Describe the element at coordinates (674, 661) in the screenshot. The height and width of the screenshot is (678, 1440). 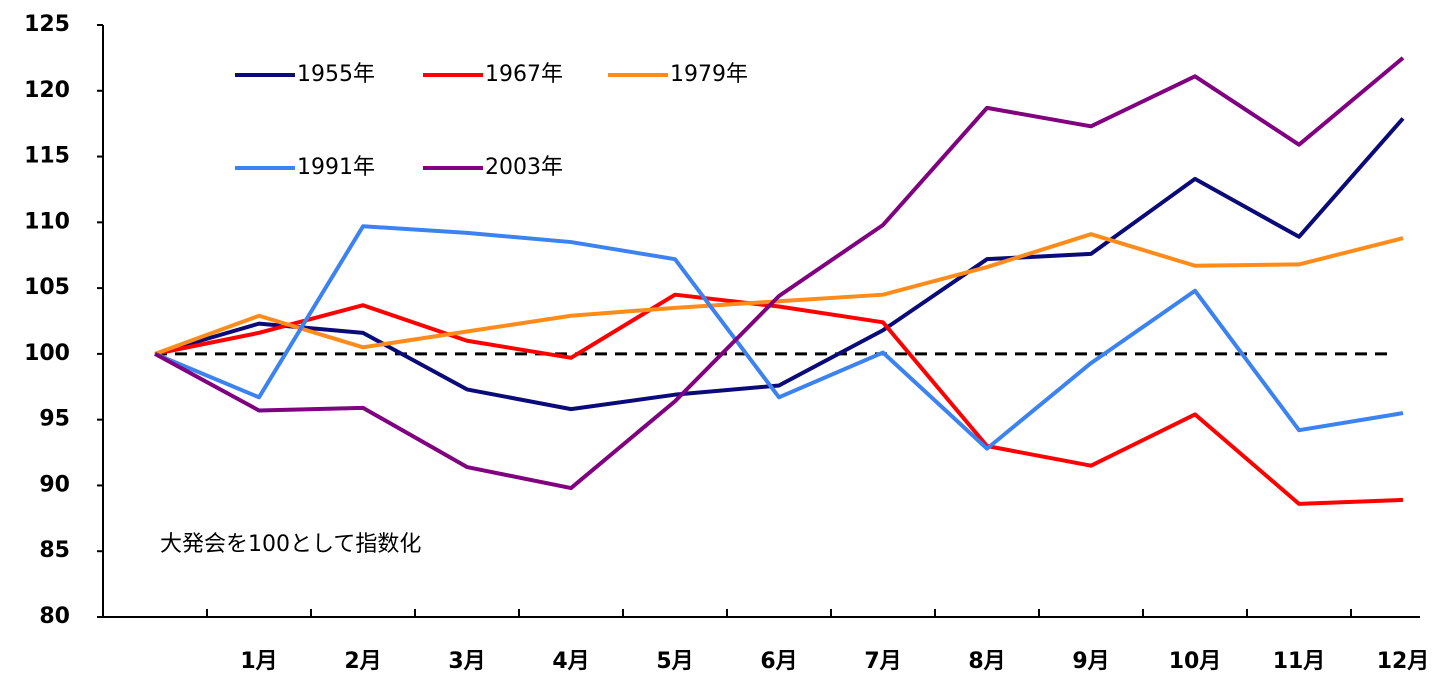
I see `x-tick-label: 5月` at that location.